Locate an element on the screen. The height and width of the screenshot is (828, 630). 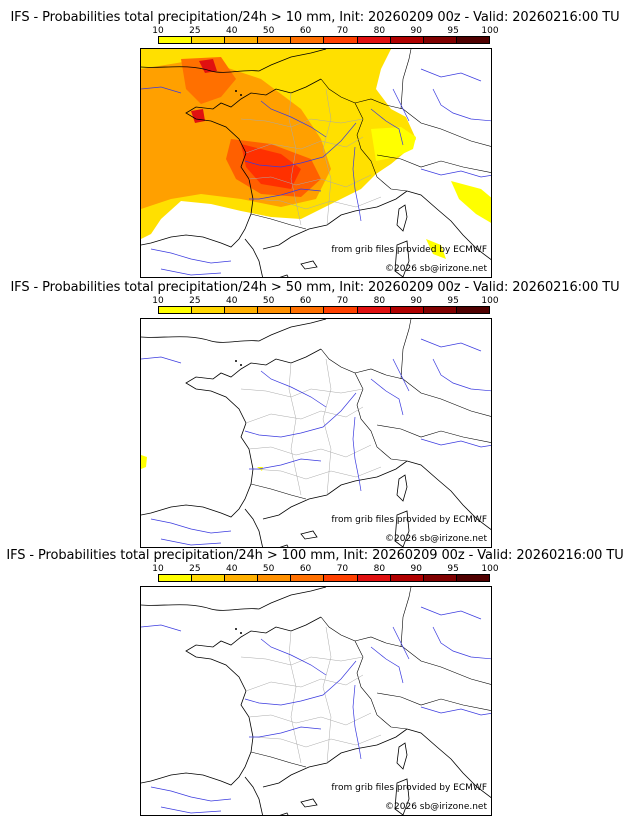
precip-area-high is located at coordinates (208, 80).